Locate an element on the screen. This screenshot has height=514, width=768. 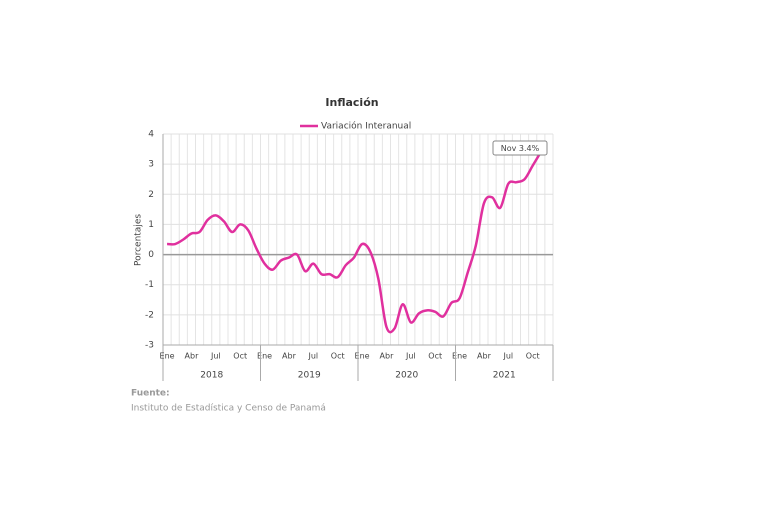
y-tick-label: -2 is located at coordinates (149, 315).